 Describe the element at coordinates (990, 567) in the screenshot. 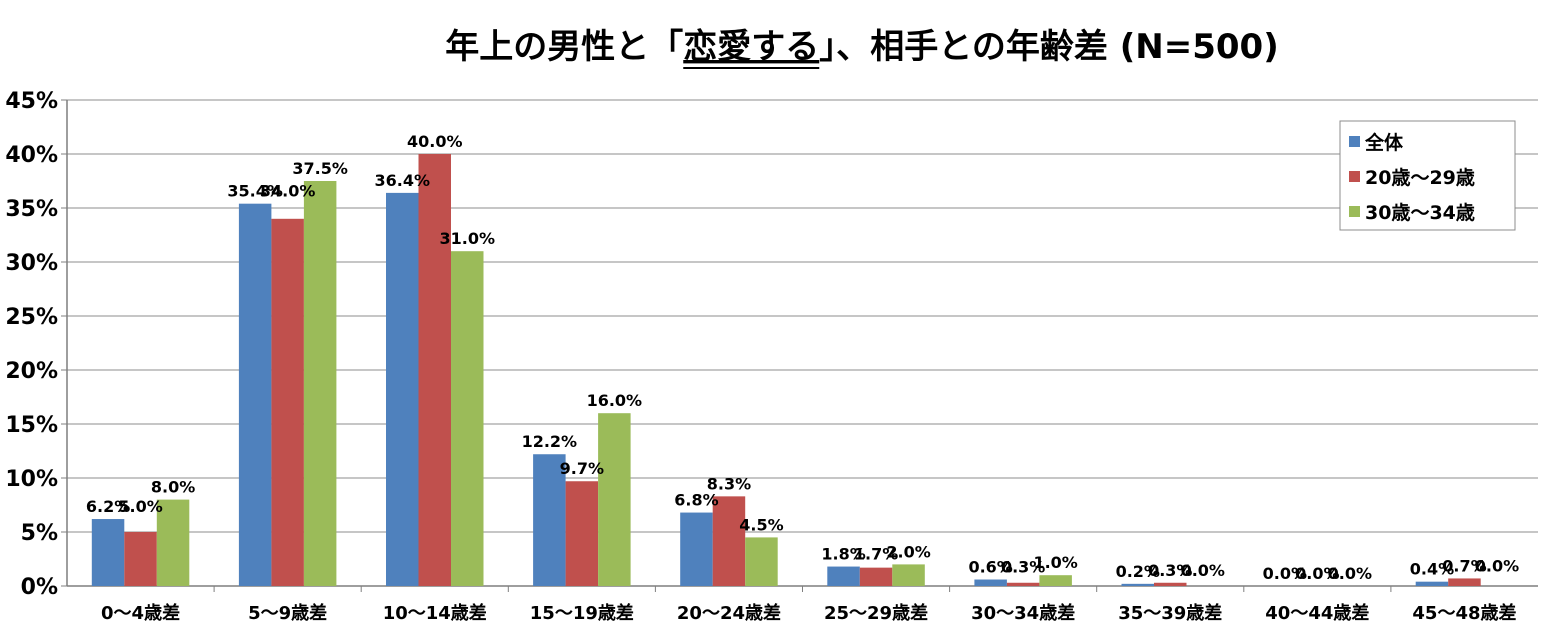

I see `data-label: 0.6%` at that location.